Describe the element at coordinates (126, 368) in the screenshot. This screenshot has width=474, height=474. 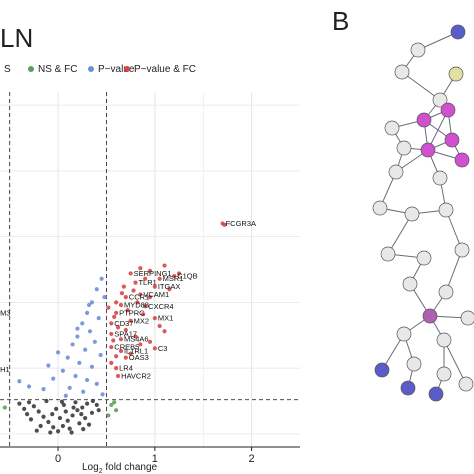
I see `gene-label-lr4: LR4` at that location.